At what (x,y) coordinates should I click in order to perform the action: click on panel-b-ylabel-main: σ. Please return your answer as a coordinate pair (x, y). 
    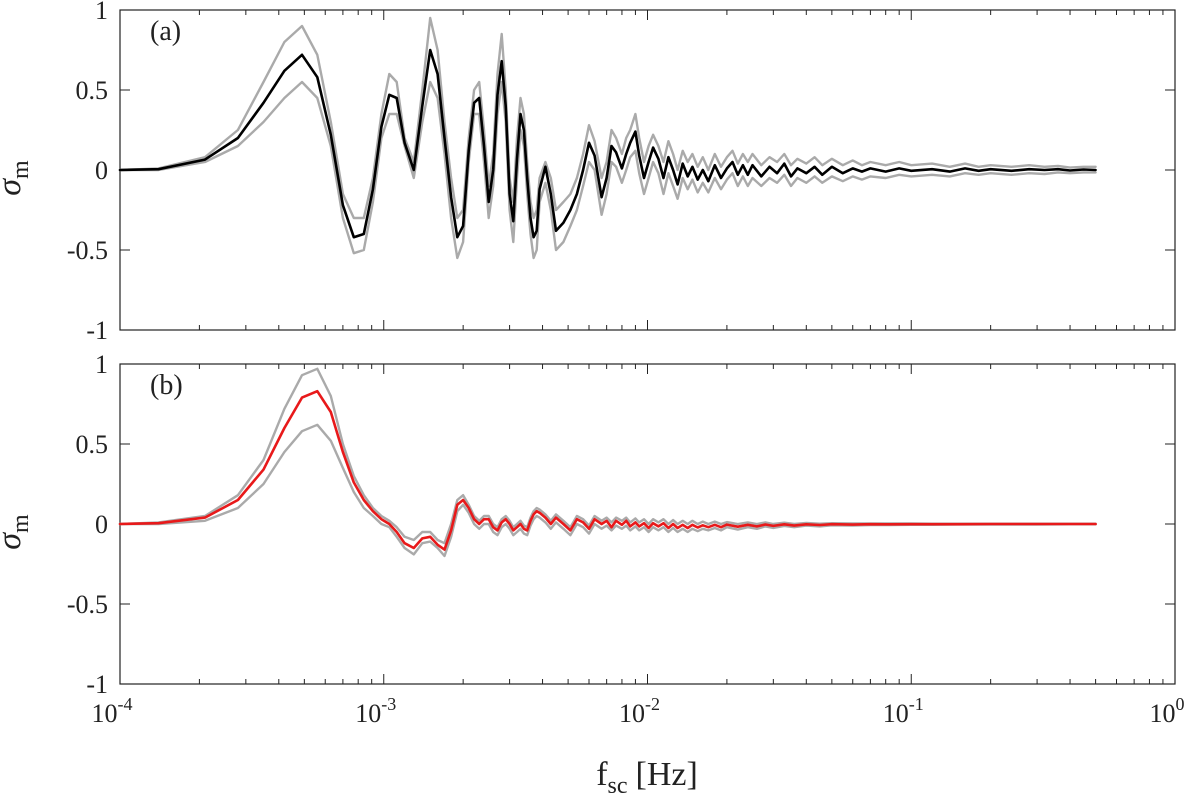
    Looking at the image, I should click on (14, 541).